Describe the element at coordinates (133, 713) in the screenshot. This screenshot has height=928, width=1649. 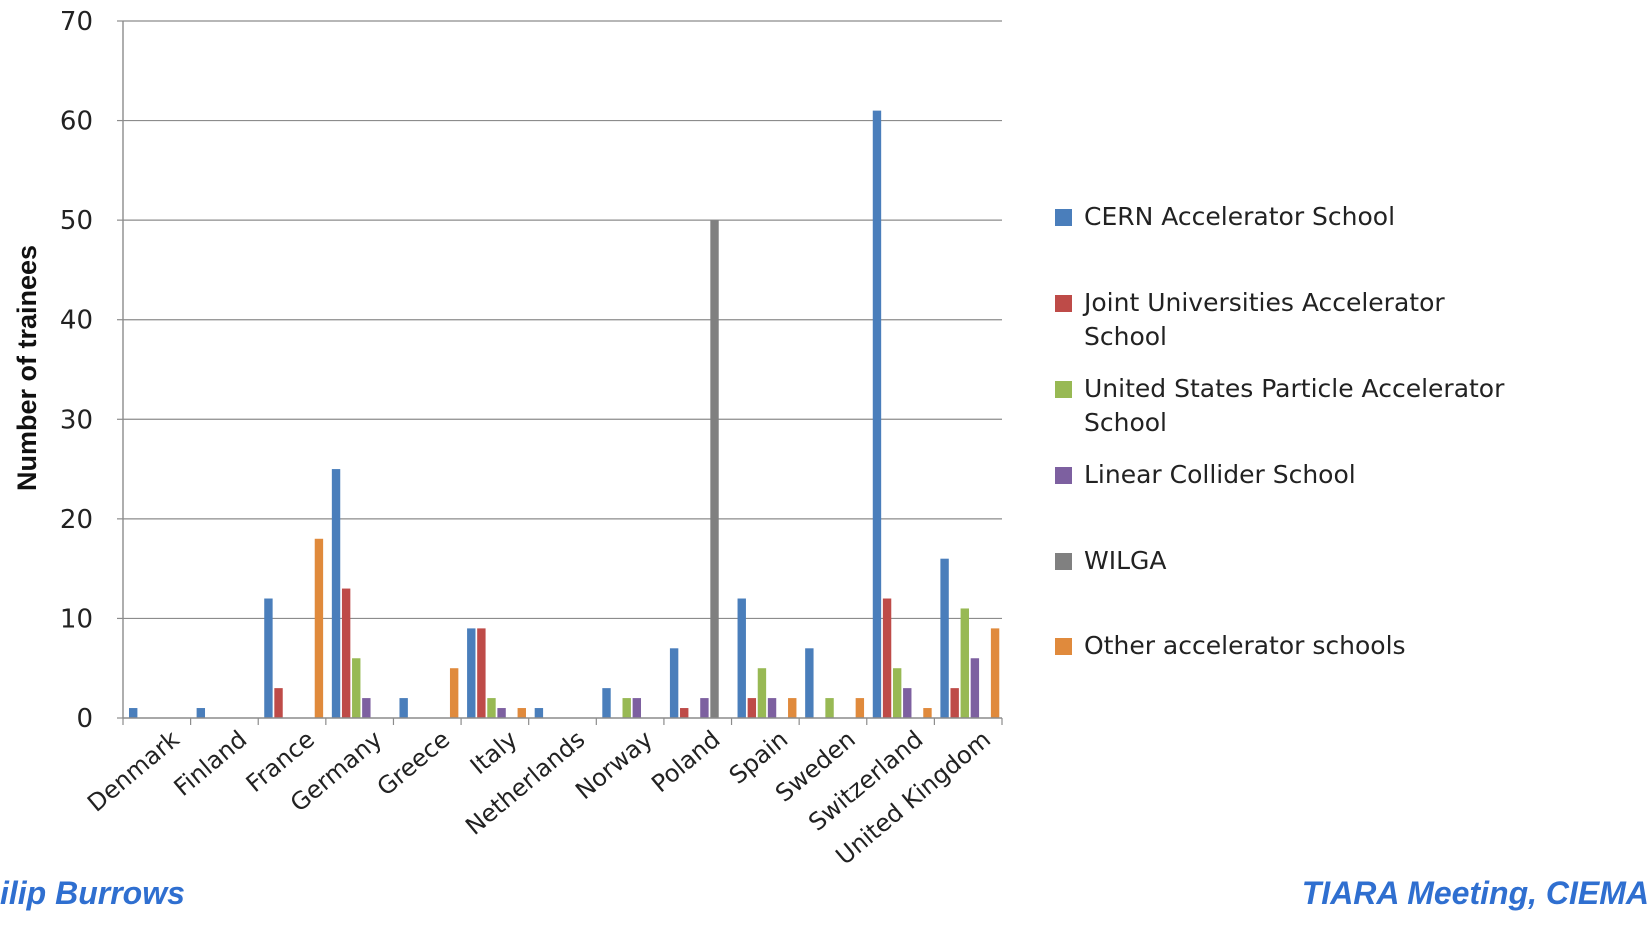
I see `bar-cern-accelerator-school-denmark` at that location.